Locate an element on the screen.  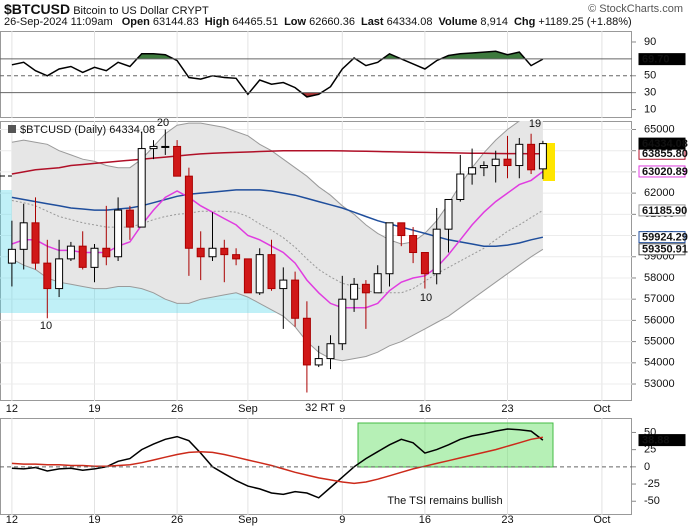
x-tick-label: 26 is located at coordinates (177, 409).